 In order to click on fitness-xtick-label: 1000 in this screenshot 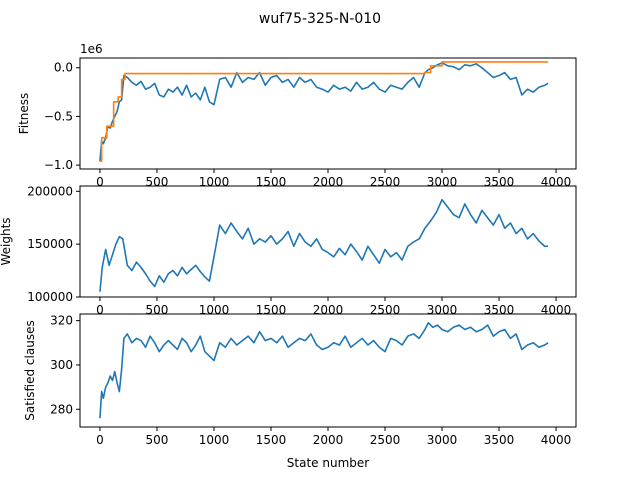, I will do `click(214, 182)`.